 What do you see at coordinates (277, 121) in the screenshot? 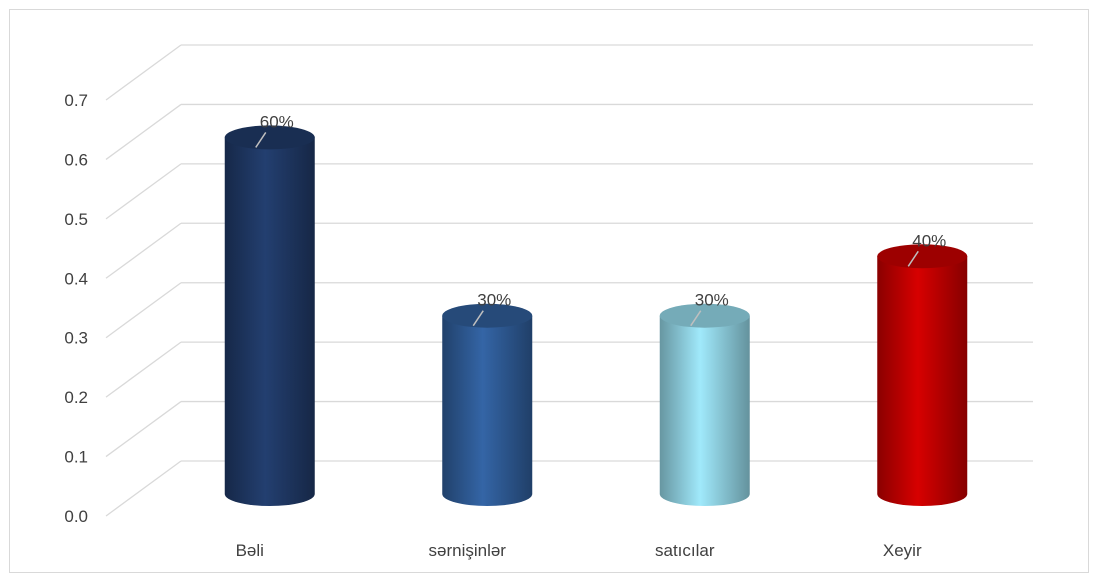
I see `data-label: 60%` at bounding box center [277, 121].